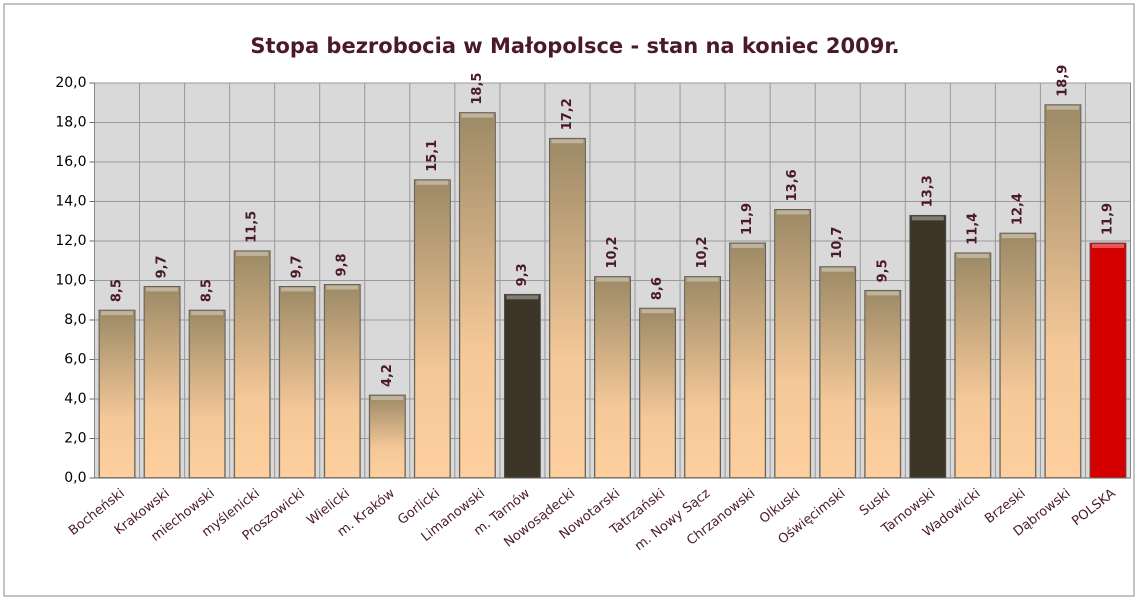 Image resolution: width=1142 pixels, height=601 pixels. What do you see at coordinates (387, 375) in the screenshot?
I see `value-label: 4,2` at bounding box center [387, 375].